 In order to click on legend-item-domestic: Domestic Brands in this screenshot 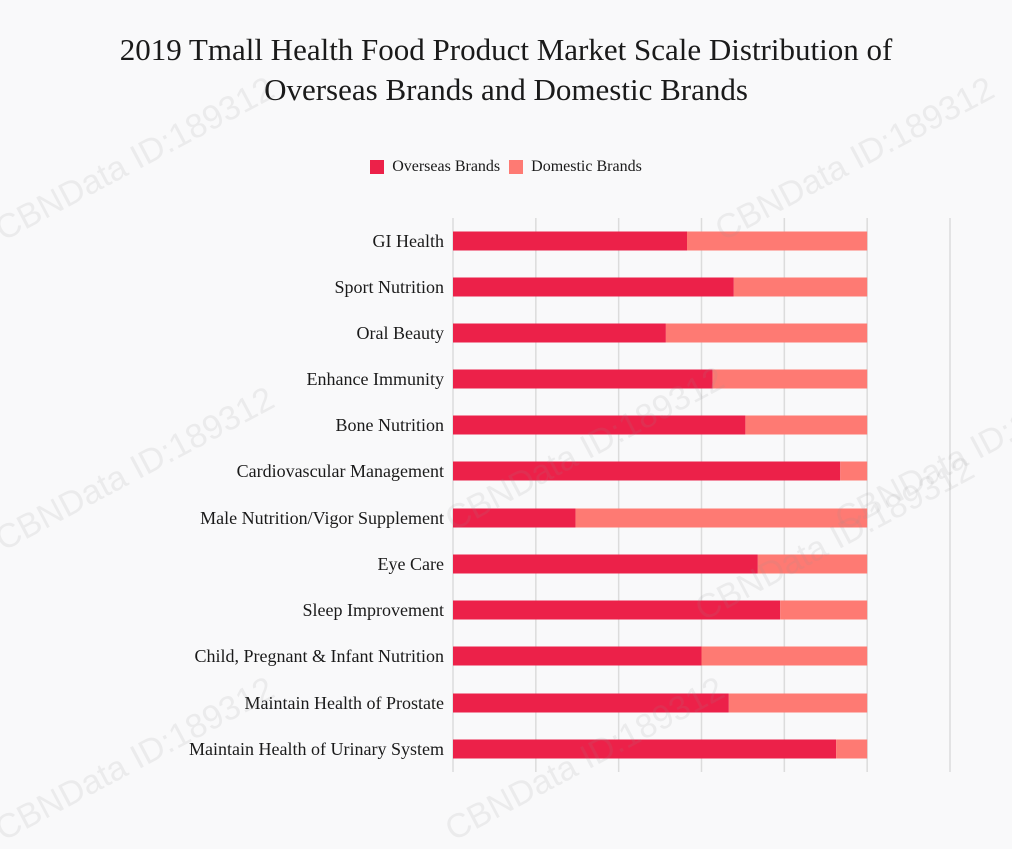, I will do `click(575, 167)`.